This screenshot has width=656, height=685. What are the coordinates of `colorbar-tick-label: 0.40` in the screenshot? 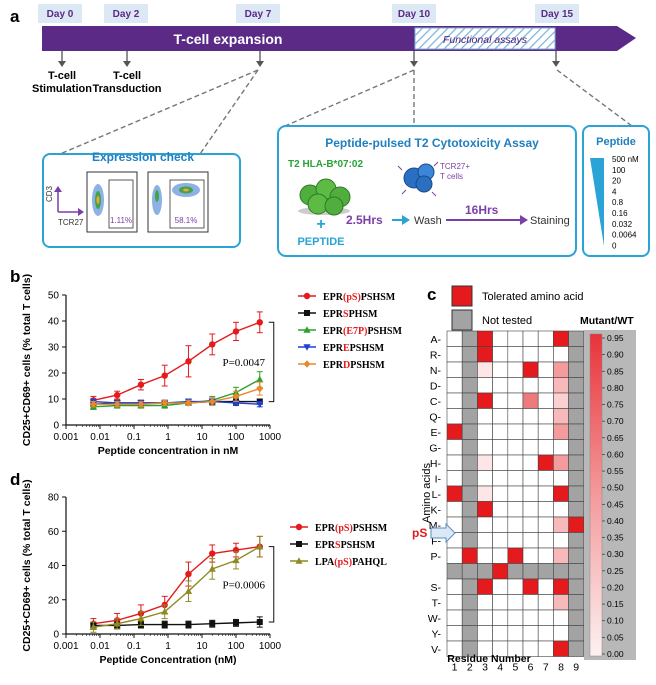 It's located at (615, 521).